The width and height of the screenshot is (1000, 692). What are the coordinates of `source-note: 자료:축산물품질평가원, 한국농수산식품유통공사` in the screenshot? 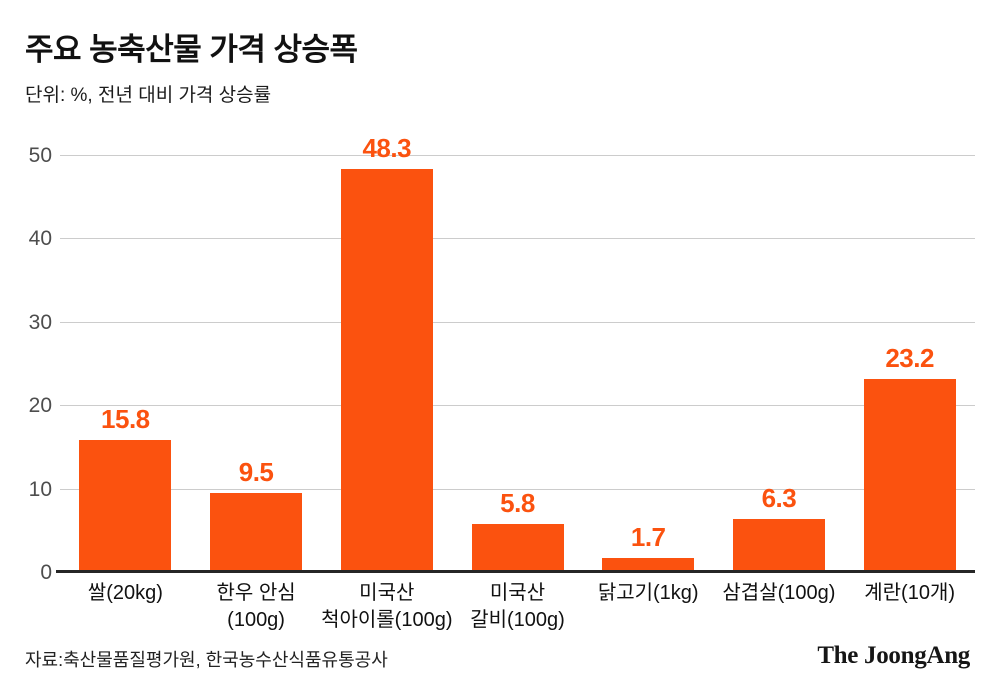 It's located at (206, 660).